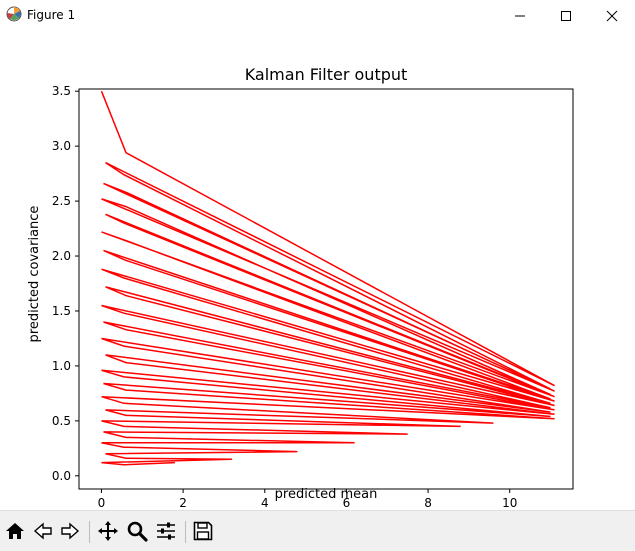 The image size is (635, 551). I want to click on y-tick-label: 1.5, so click(61, 311).